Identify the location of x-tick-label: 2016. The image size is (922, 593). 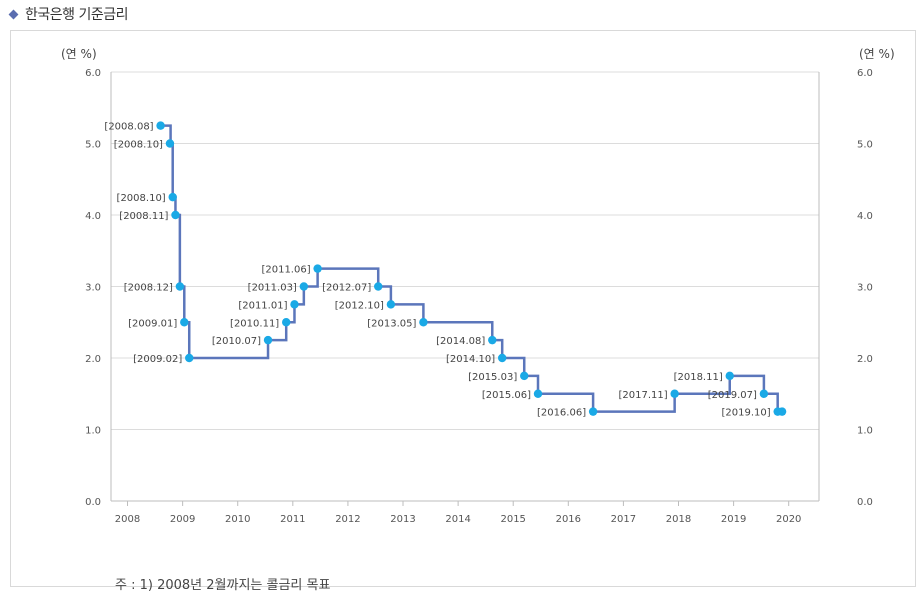
(568, 519).